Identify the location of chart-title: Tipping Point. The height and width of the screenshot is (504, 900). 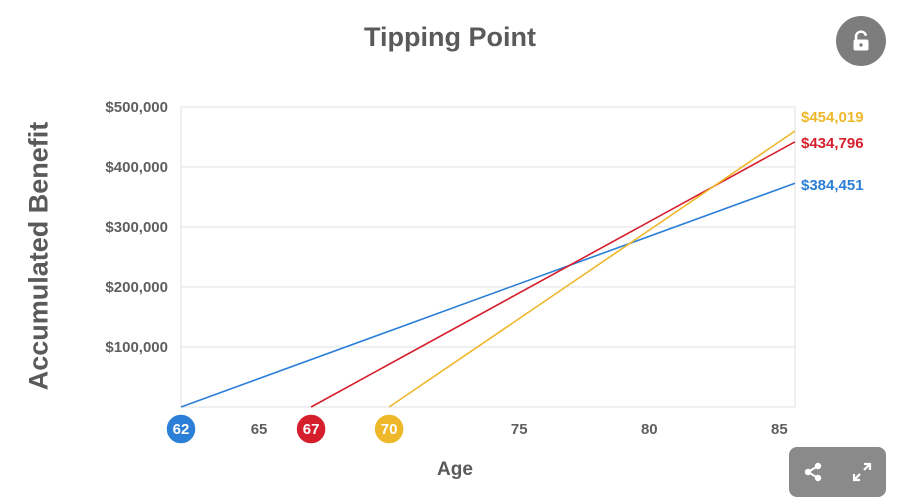
(450, 37).